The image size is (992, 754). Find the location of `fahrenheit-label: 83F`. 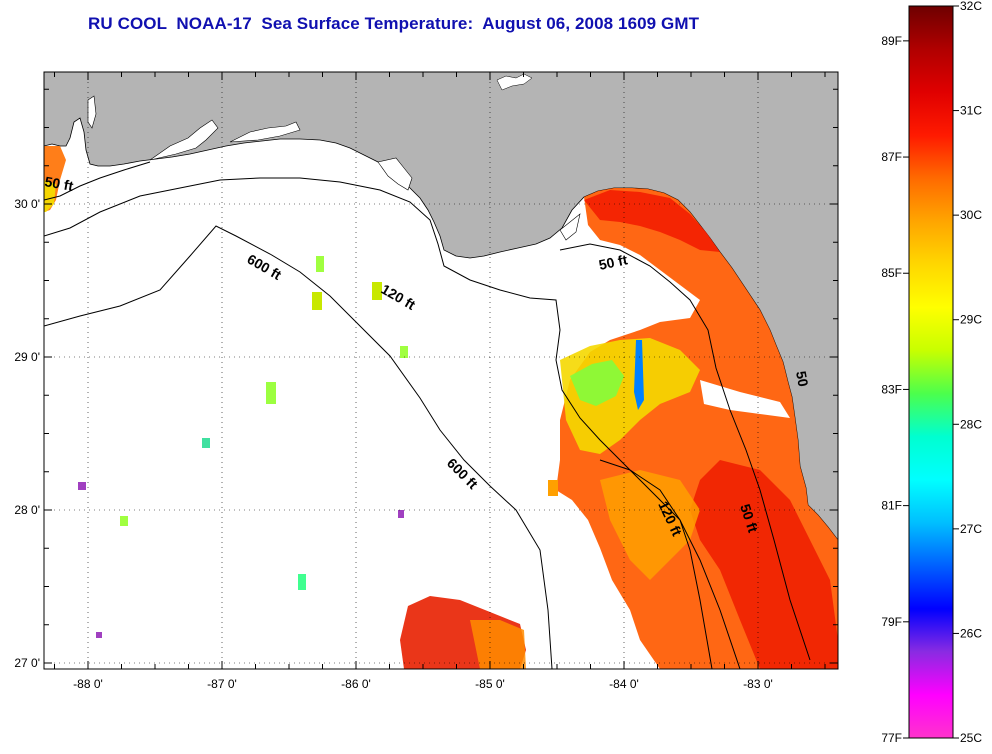

fahrenheit-label: 83F is located at coordinates (891, 389).